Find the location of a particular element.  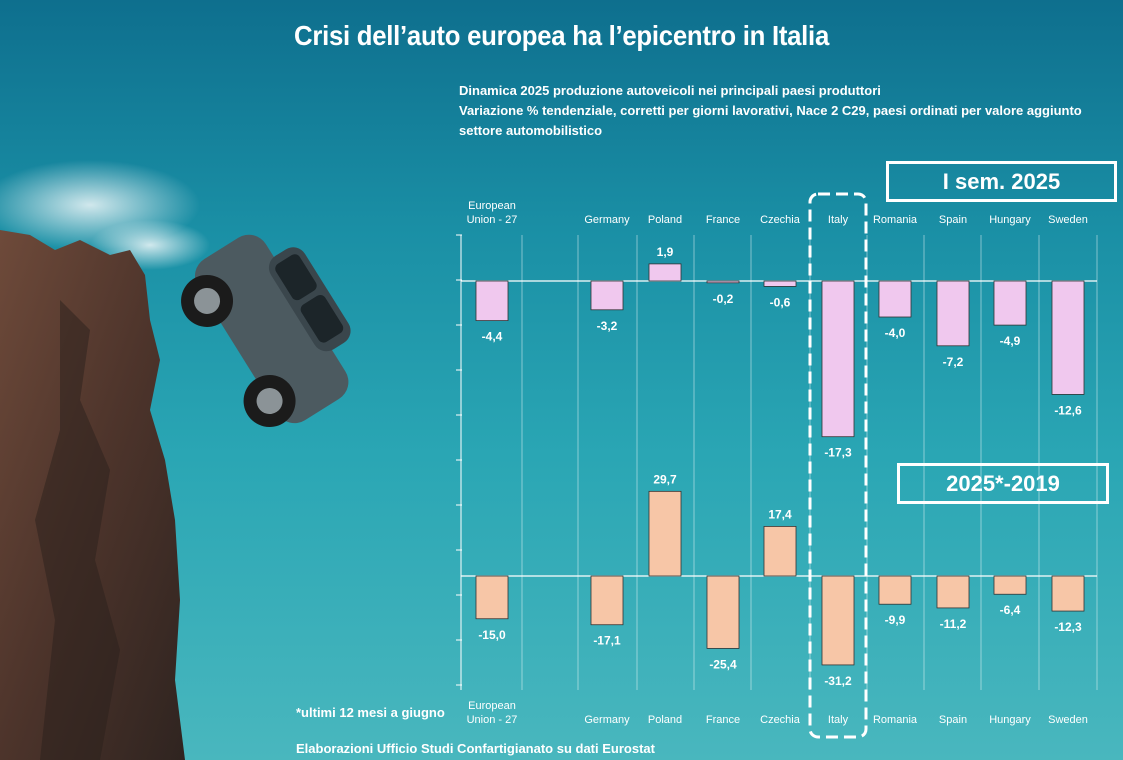

category-label-bottom: Union - 27 is located at coordinates (492, 720).